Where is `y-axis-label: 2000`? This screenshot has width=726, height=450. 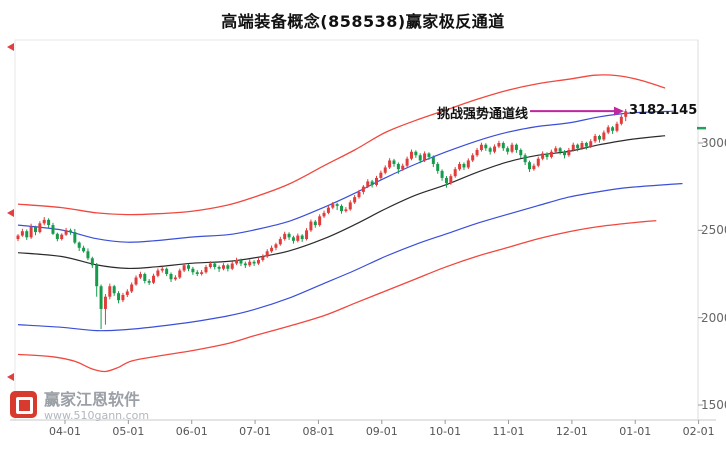 y-axis-label: 2000 is located at coordinates (713, 317).